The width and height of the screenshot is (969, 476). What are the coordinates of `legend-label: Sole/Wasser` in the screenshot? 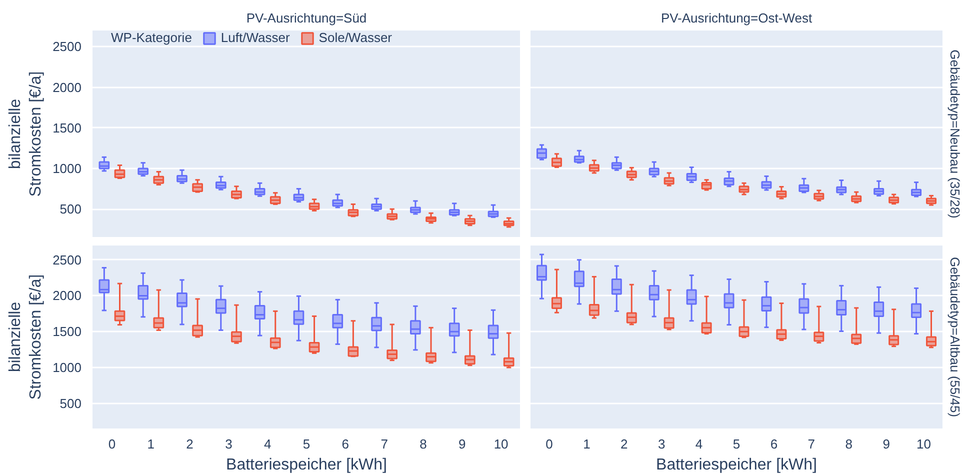 It's located at (355, 37).